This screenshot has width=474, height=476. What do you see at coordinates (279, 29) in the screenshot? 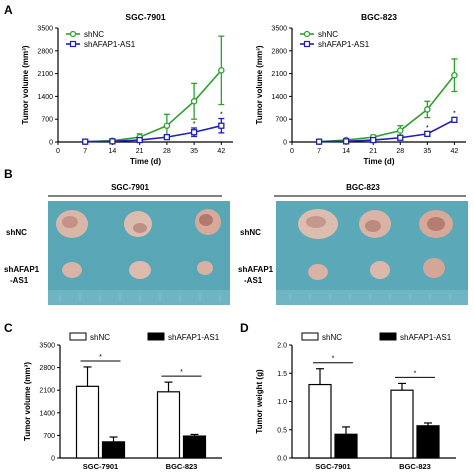
I see `y-tick-label: 3500` at bounding box center [279, 29].